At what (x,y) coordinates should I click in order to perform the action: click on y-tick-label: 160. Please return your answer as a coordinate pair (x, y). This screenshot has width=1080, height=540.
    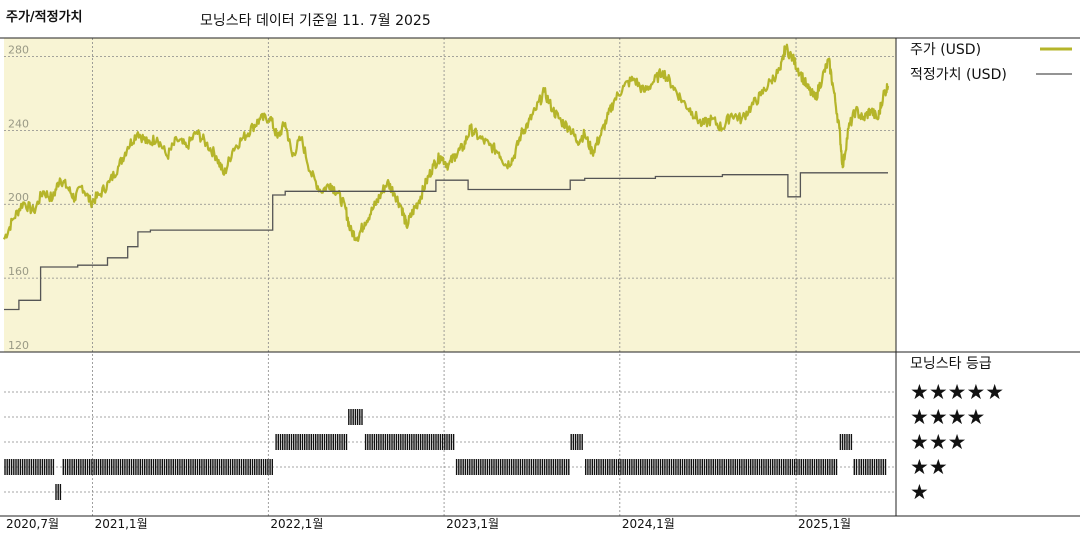
    Looking at the image, I should click on (18, 271).